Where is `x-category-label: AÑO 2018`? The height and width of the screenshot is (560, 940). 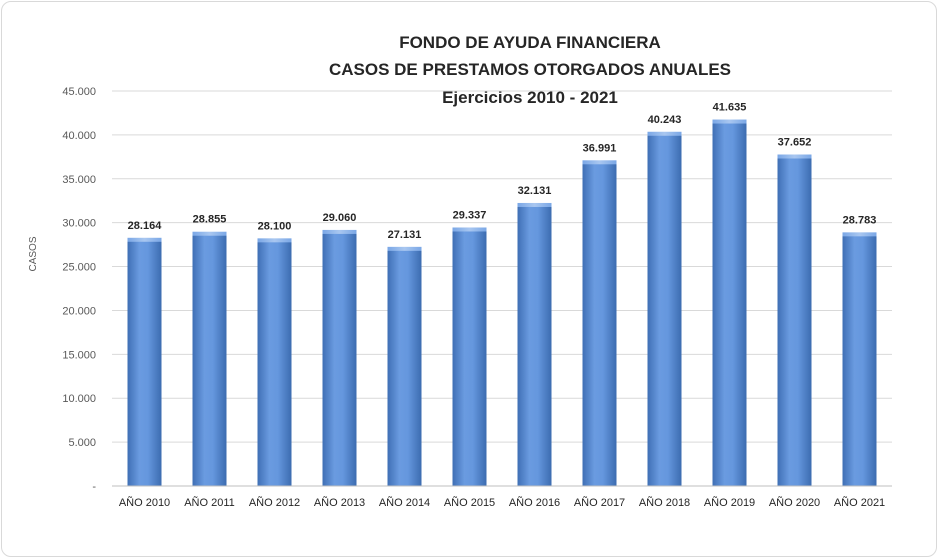
x-category-label: AÑO 2018 is located at coordinates (664, 502).